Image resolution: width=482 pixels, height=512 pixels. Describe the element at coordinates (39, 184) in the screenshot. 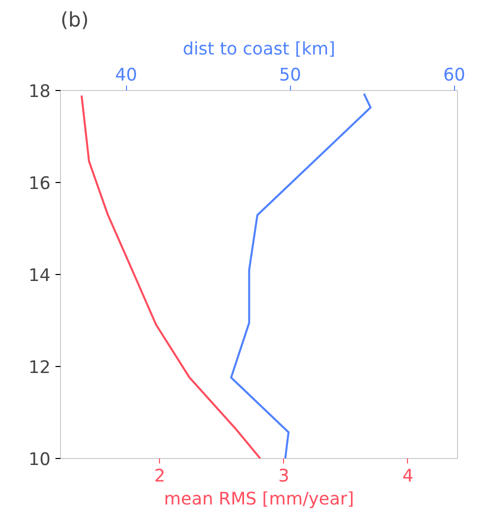

I see `y-tick-label: 16` at that location.